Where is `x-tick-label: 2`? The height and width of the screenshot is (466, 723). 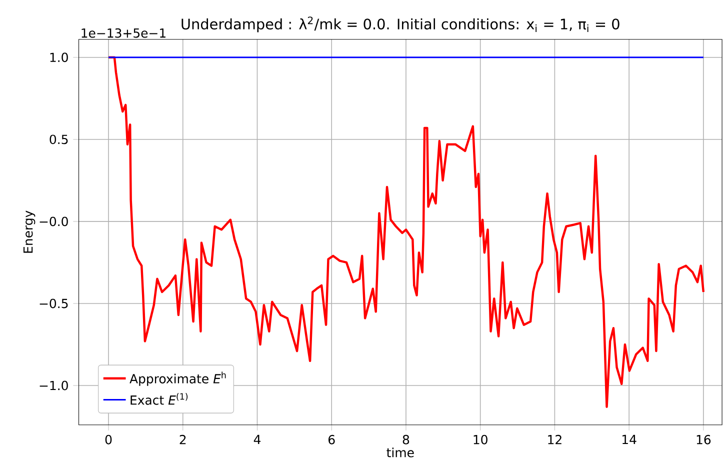
x-tick-label: 2 is located at coordinates (183, 439).